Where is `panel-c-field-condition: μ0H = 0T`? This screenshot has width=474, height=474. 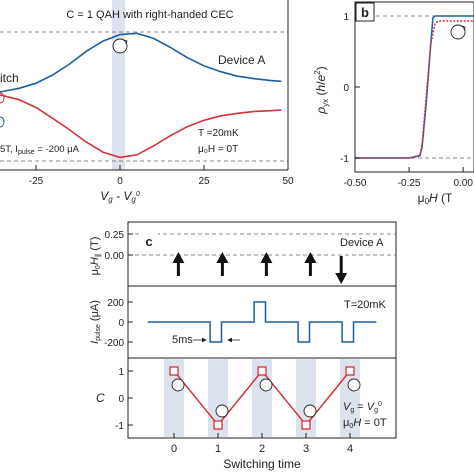
panel-c-field-condition: μ0H = 0T is located at coordinates (365, 423).